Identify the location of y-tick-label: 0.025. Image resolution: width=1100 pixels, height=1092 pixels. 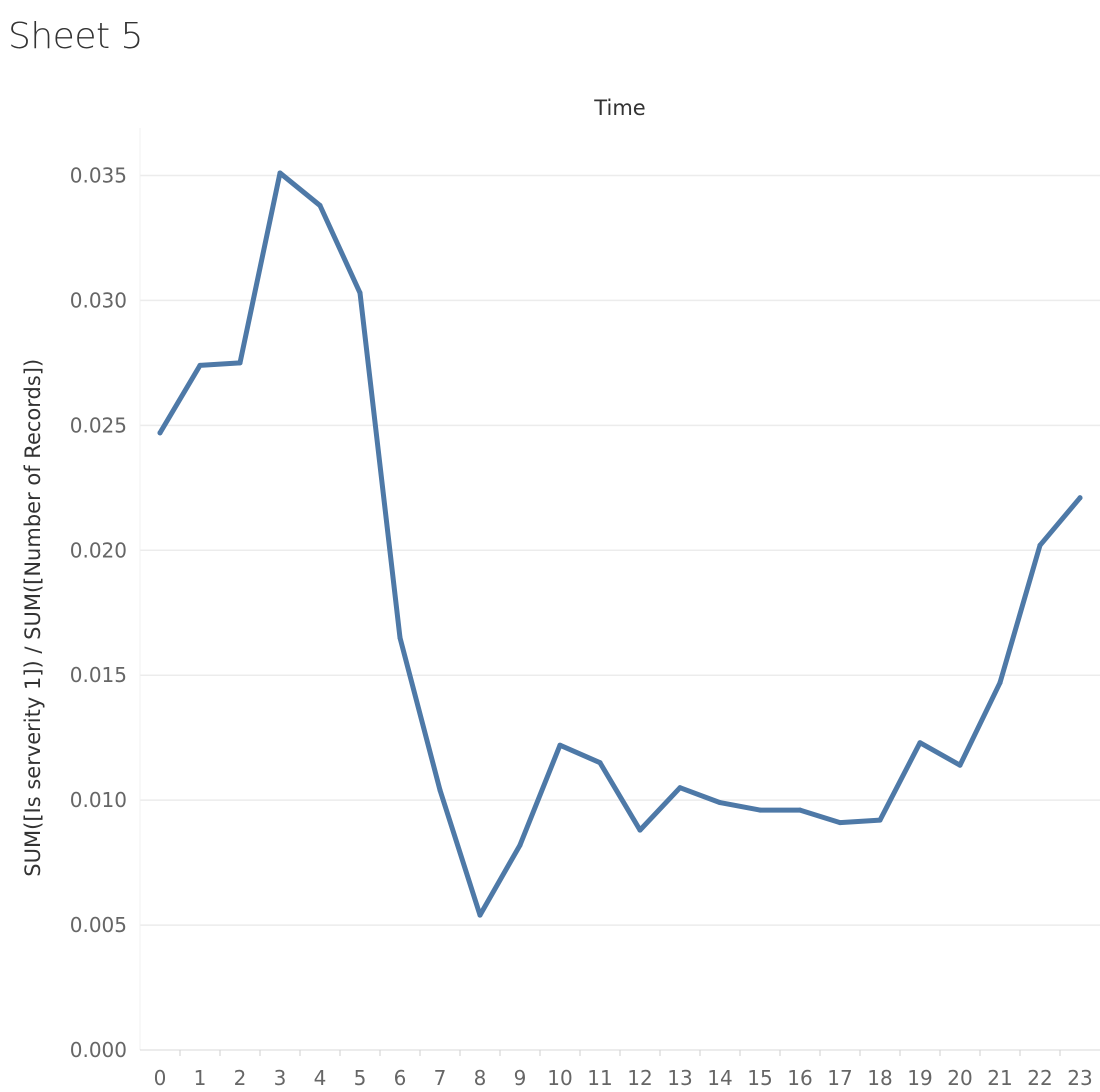
(98, 425).